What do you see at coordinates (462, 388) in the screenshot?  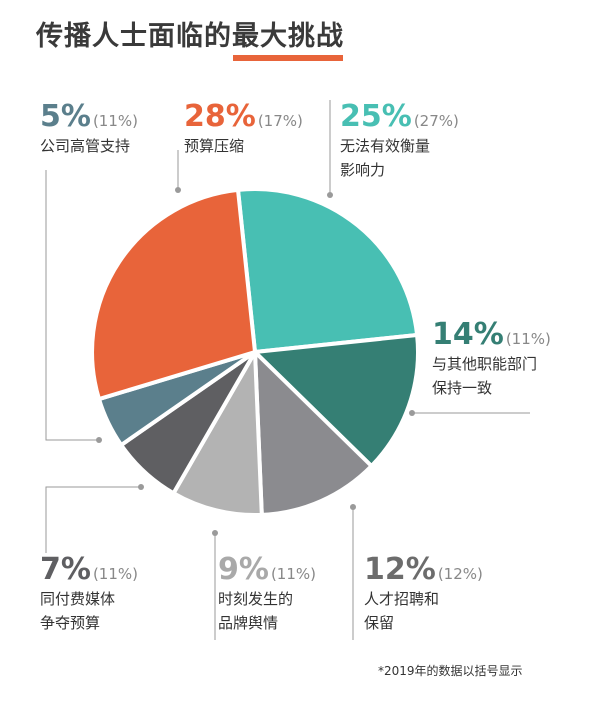 I see `desc-align-2: 保持一致` at bounding box center [462, 388].